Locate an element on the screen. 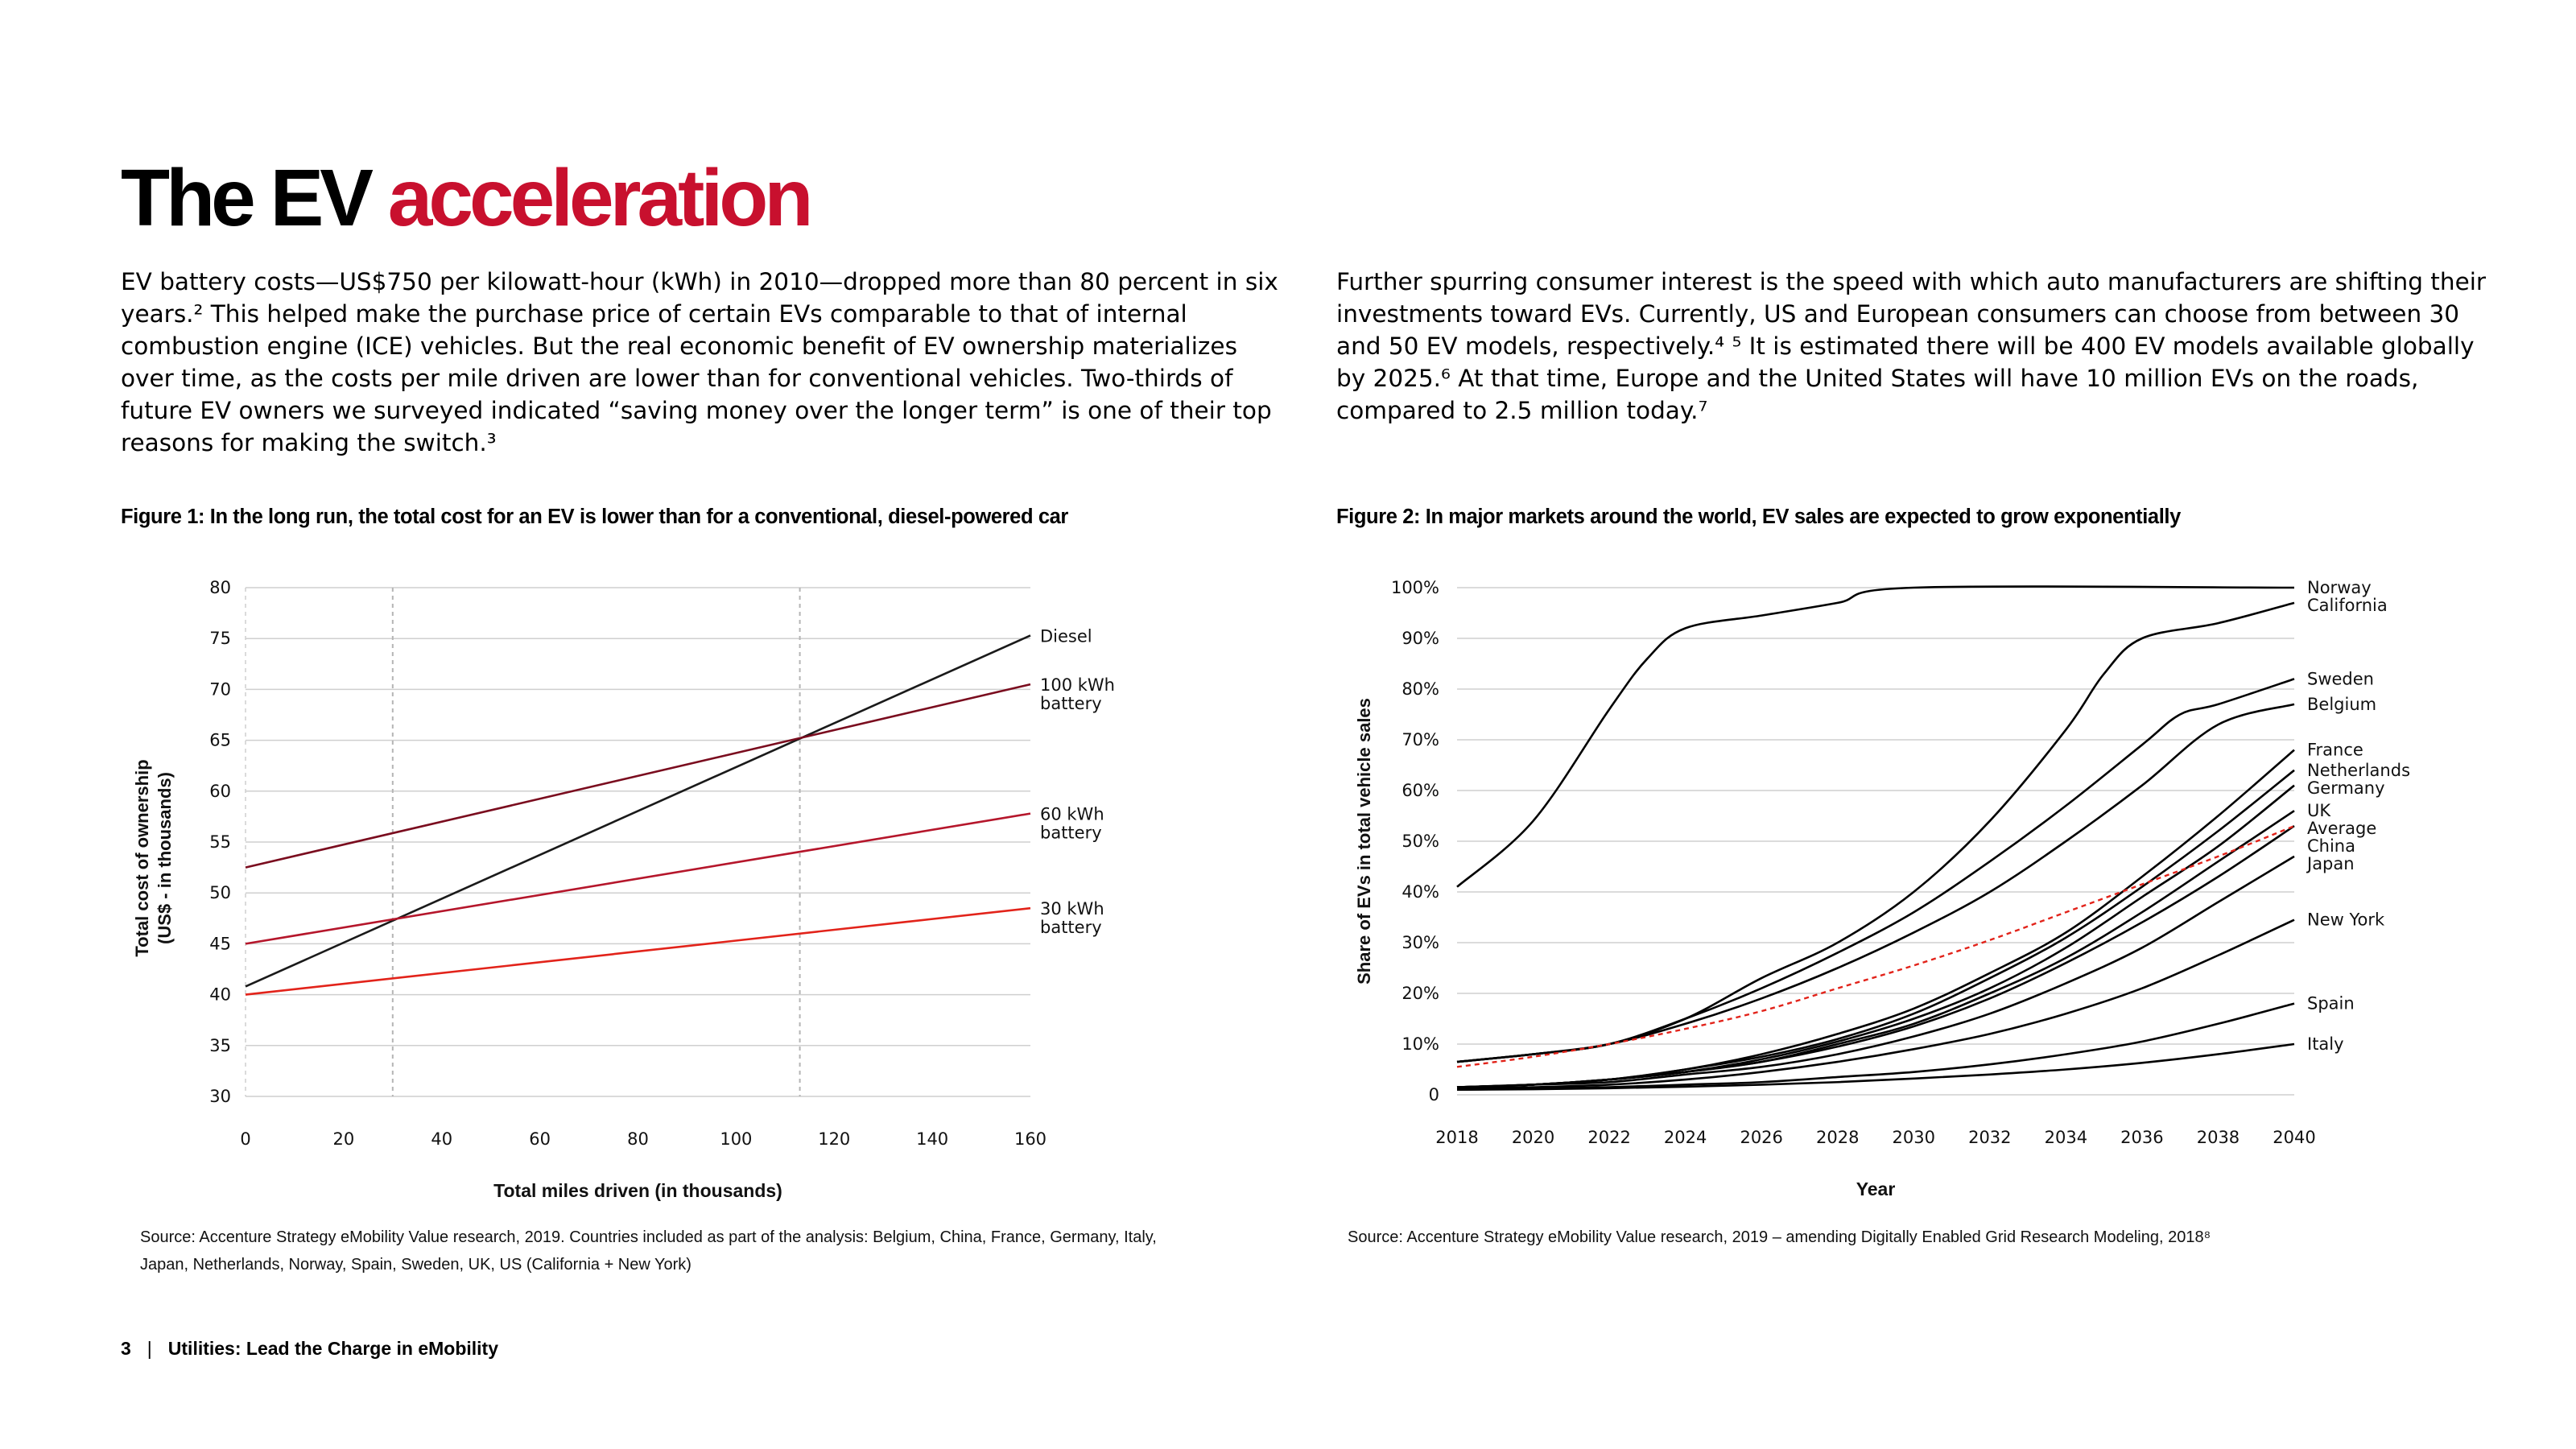  x-tick-label: 2028 is located at coordinates (1837, 1137).